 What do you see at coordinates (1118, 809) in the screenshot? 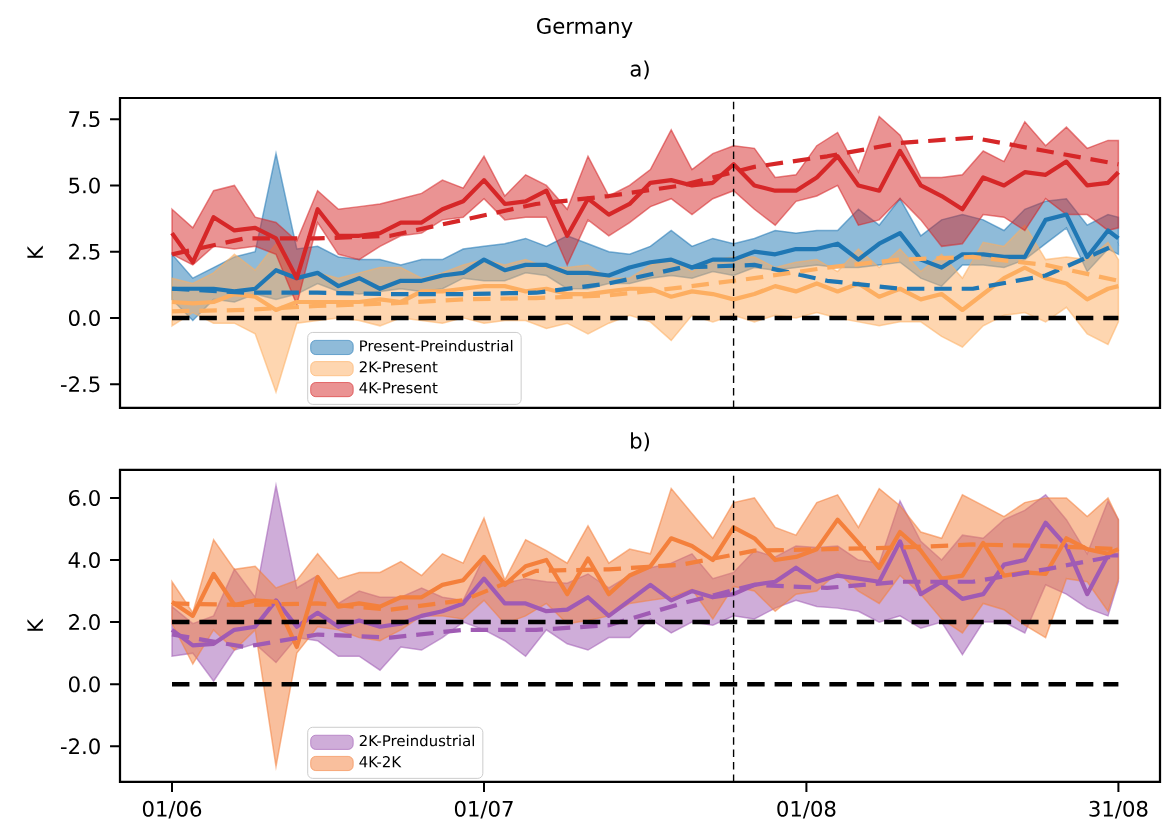
I see `x-tick-label: 31/08` at bounding box center [1118, 809].